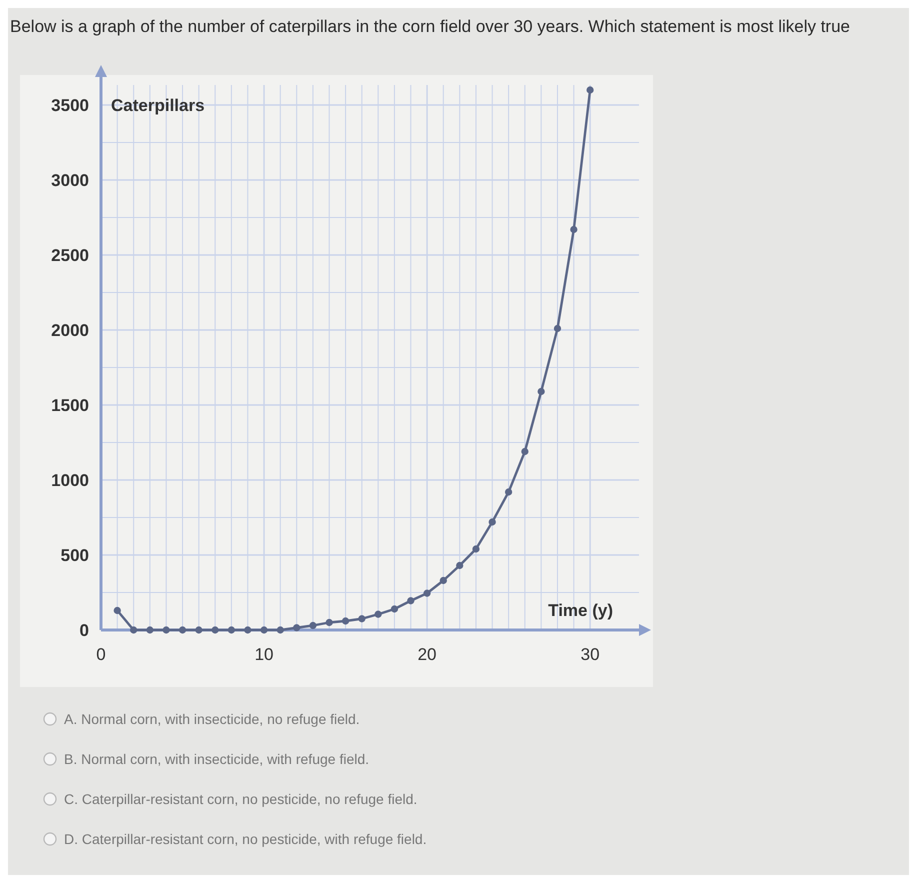 This screenshot has height=883, width=917. I want to click on y-tick-label: 2000, so click(70, 330).